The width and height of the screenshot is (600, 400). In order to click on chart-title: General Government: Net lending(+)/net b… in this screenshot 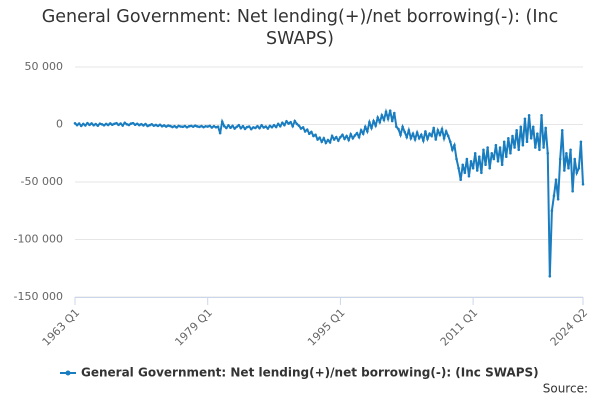, I will do `click(300, 28)`.